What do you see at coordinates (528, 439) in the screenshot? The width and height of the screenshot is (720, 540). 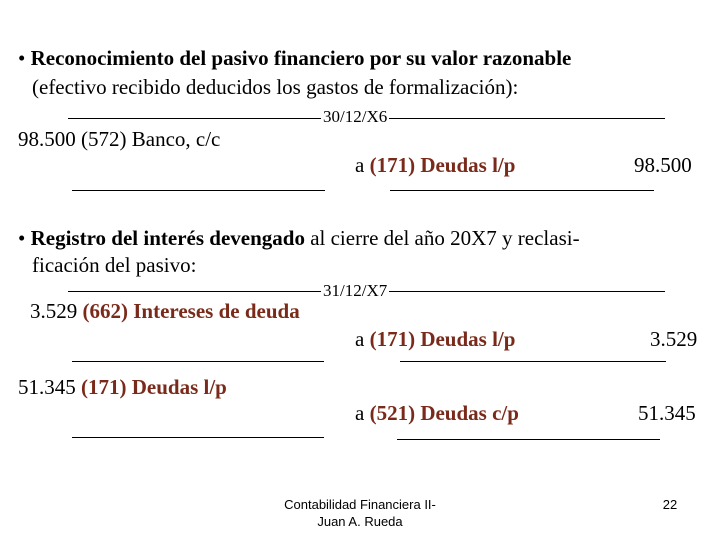 I see `entry3-credit-underline` at bounding box center [528, 439].